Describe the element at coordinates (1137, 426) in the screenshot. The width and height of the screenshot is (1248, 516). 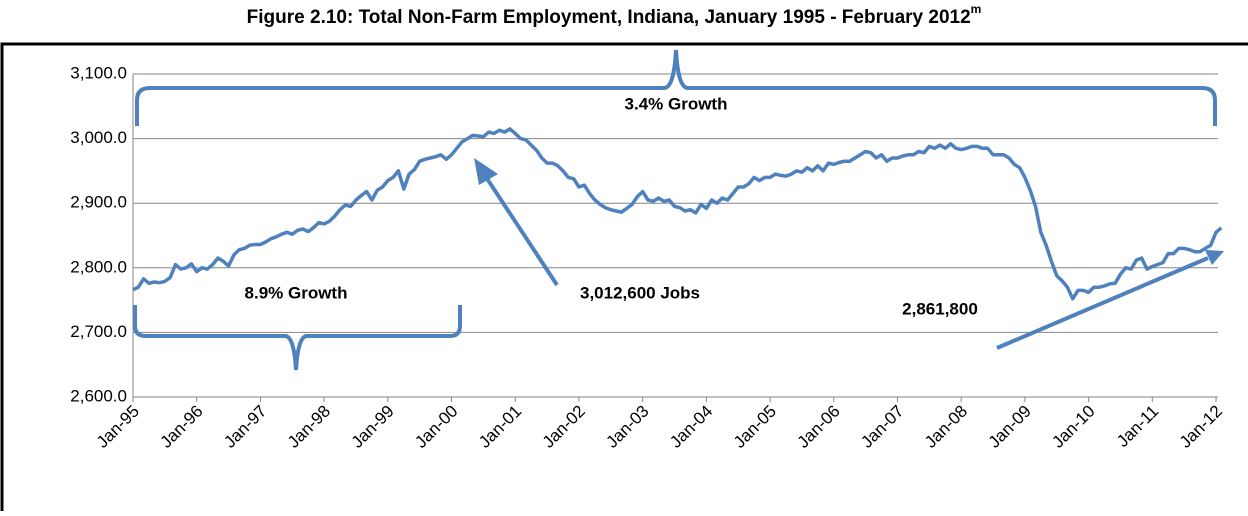
I see `x-tick-label: Jan-11` at that location.